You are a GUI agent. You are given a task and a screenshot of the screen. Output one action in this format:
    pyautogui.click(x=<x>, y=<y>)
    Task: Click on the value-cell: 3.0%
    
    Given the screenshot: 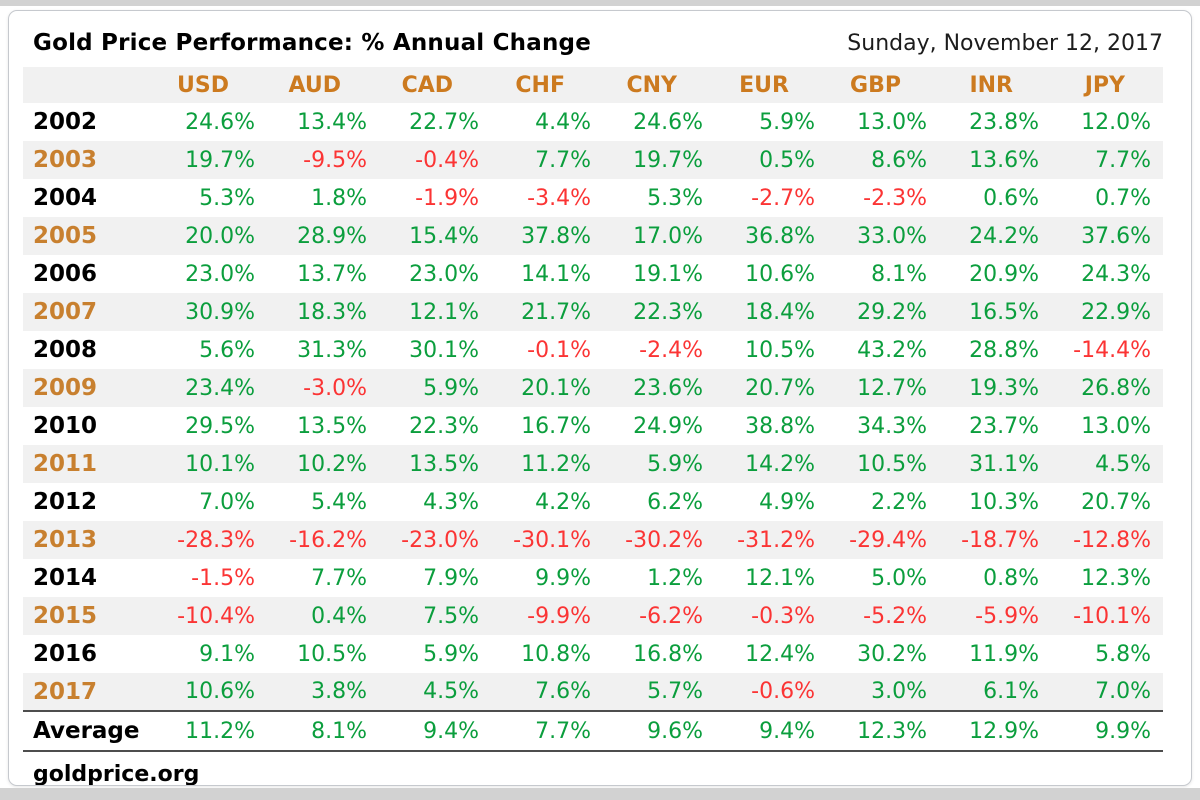 What is the action you would take?
    pyautogui.click(x=899, y=691)
    